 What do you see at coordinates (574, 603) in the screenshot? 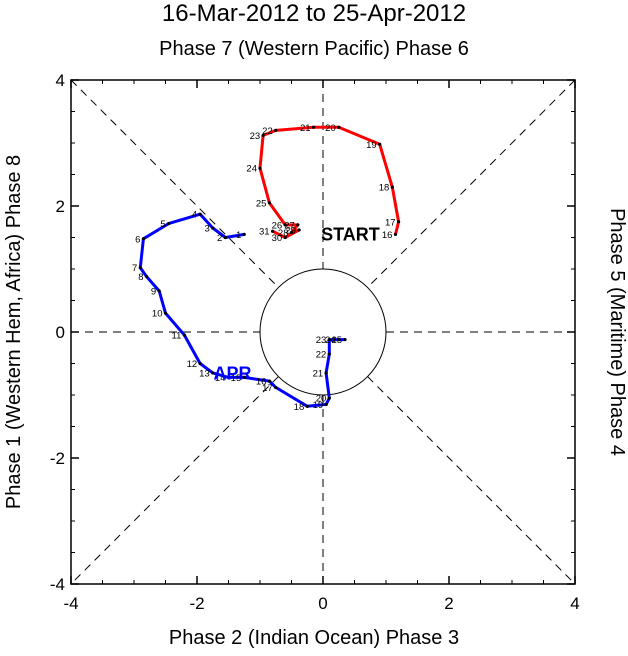
I see `x-tick-label: 4` at bounding box center [574, 603].